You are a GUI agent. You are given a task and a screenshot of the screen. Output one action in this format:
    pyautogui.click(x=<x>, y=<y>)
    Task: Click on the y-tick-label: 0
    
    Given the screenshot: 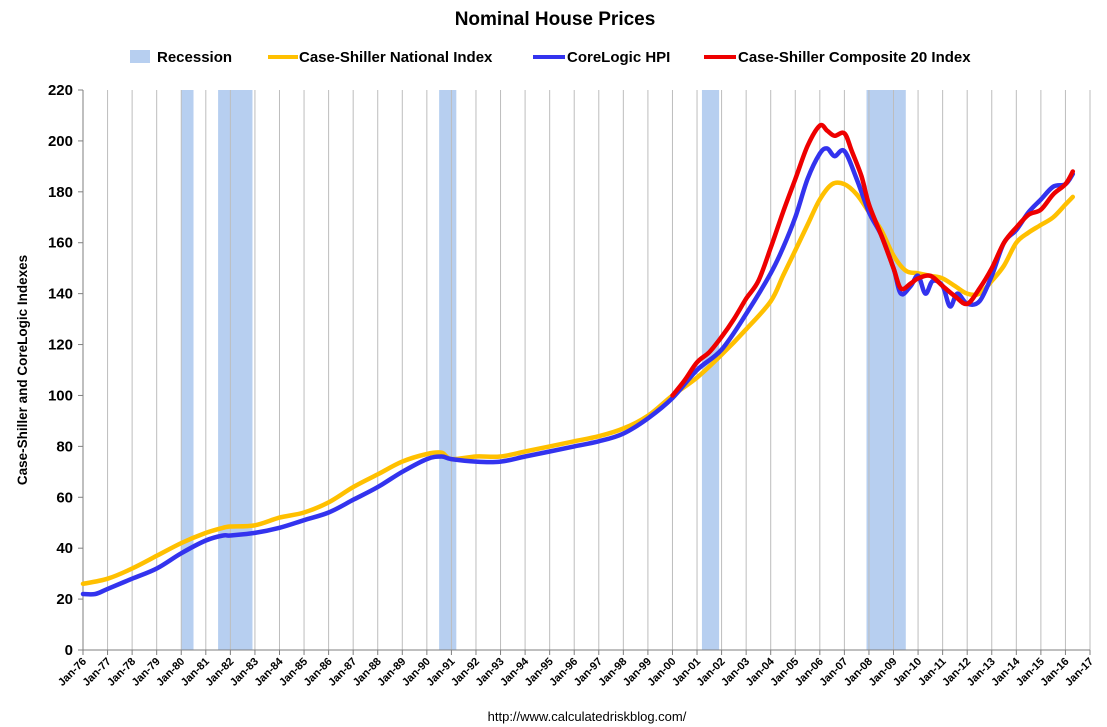 What is the action you would take?
    pyautogui.click(x=69, y=650)
    